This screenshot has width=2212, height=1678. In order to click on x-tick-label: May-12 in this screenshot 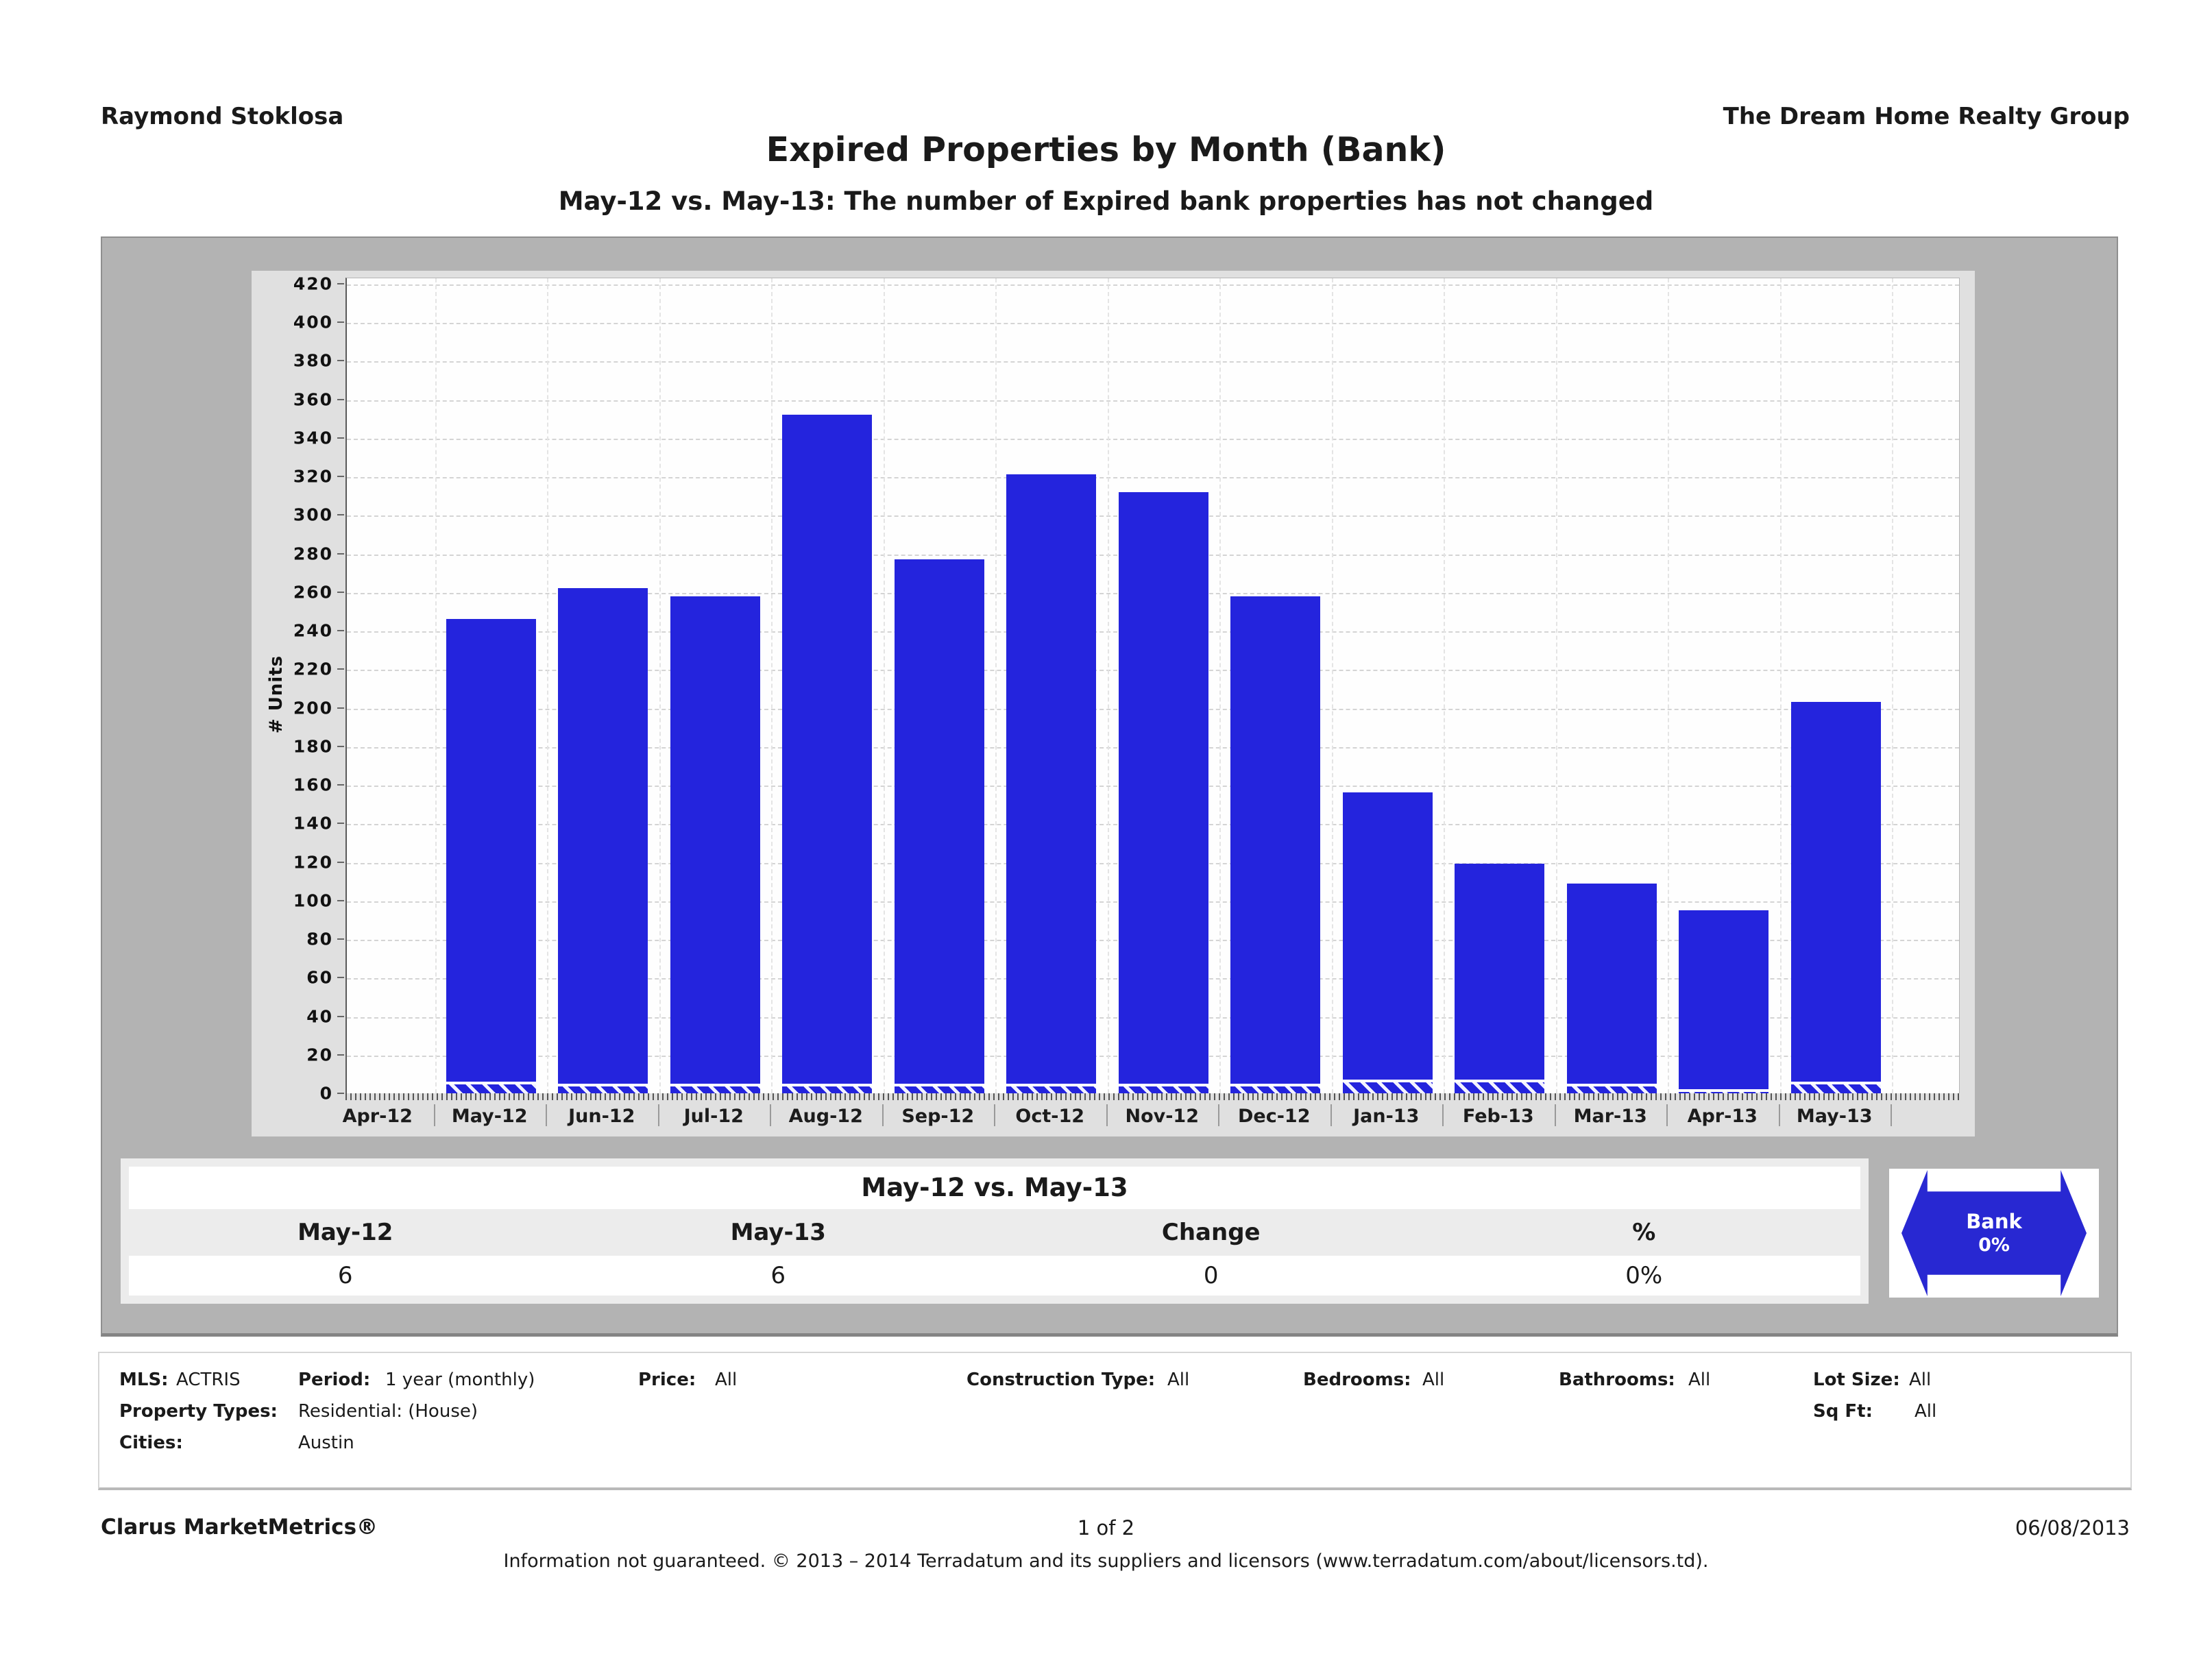, I will do `click(490, 1116)`.